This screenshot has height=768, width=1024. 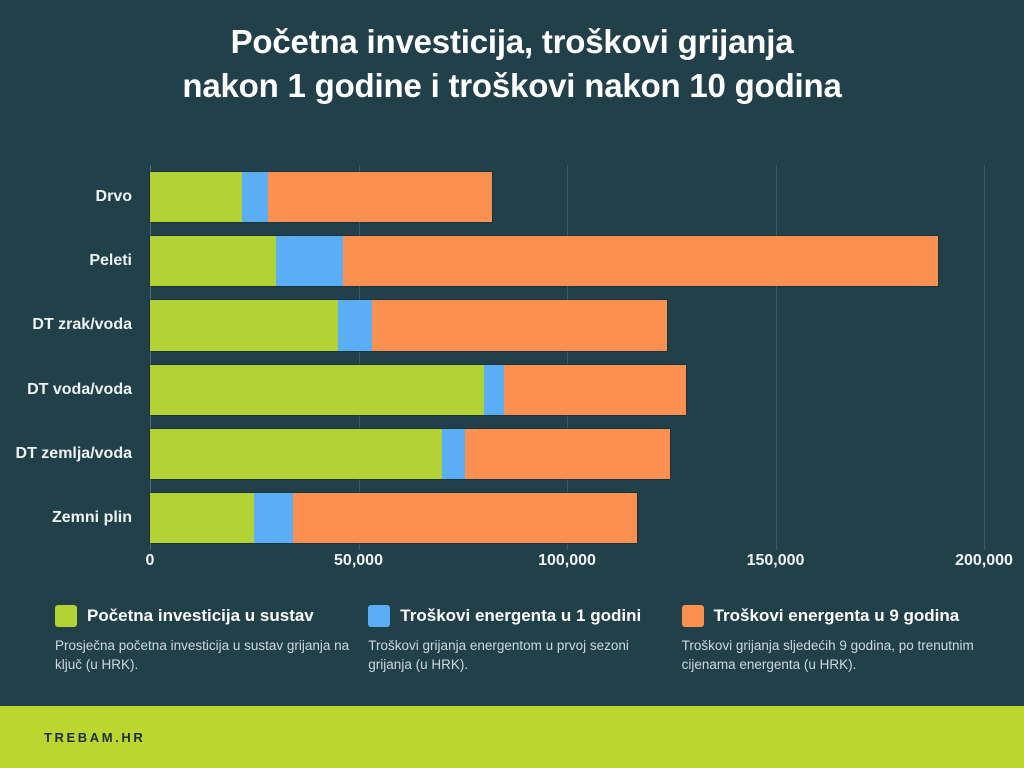 What do you see at coordinates (82, 325) in the screenshot?
I see `y-axis-label: DT zrak/voda` at bounding box center [82, 325].